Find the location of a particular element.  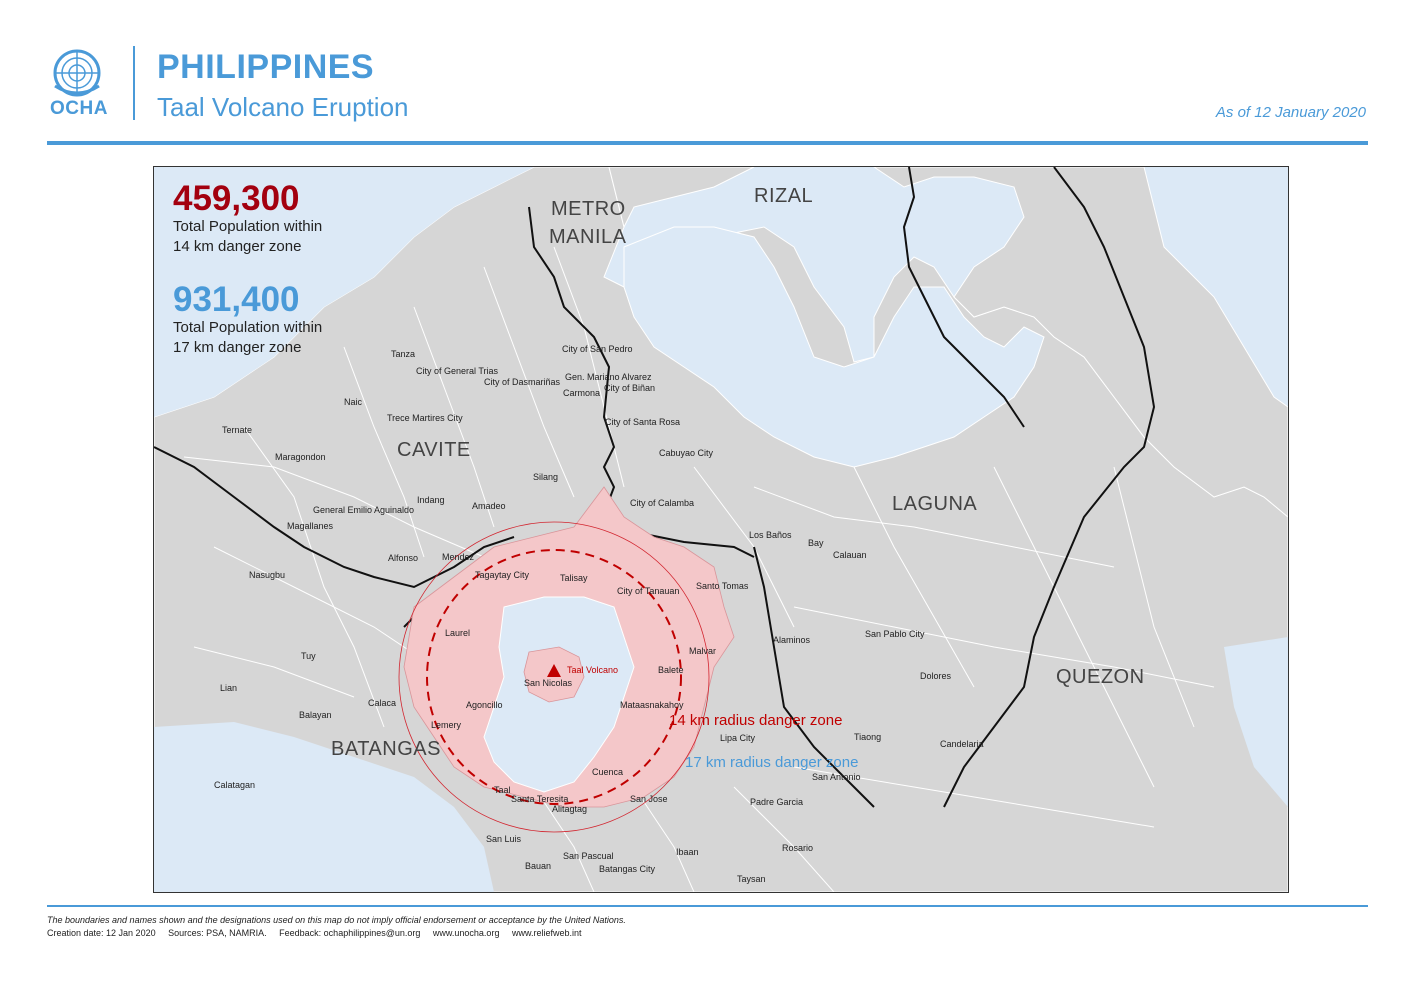

city-label: San Nicolas is located at coordinates (548, 683).